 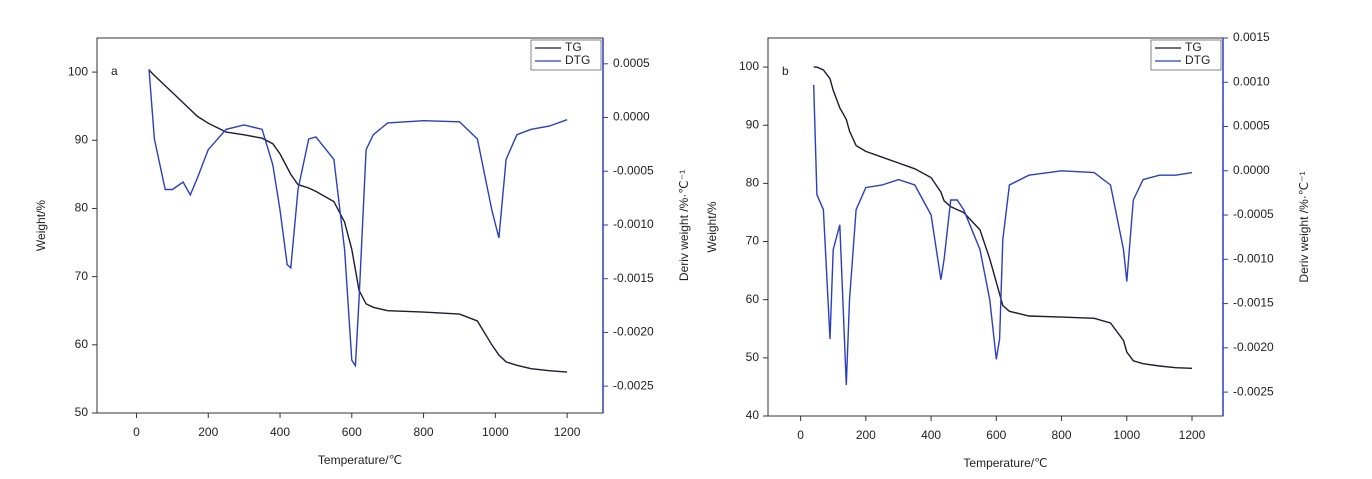 I want to click on y2-tick-label: 0.0010, so click(x=1251, y=81).